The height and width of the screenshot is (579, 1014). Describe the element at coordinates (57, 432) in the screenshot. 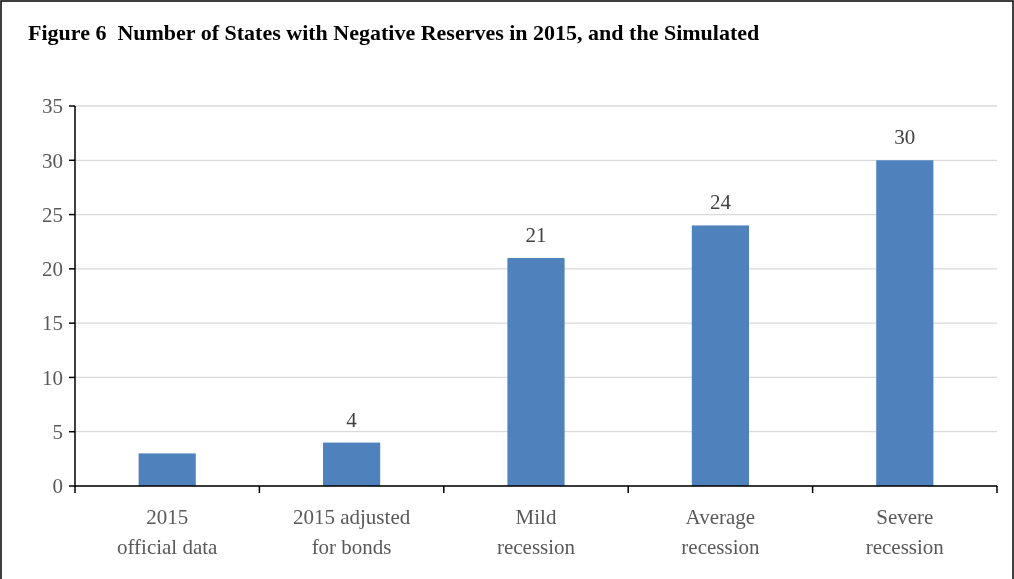

I see `y-tick-label: 5` at that location.